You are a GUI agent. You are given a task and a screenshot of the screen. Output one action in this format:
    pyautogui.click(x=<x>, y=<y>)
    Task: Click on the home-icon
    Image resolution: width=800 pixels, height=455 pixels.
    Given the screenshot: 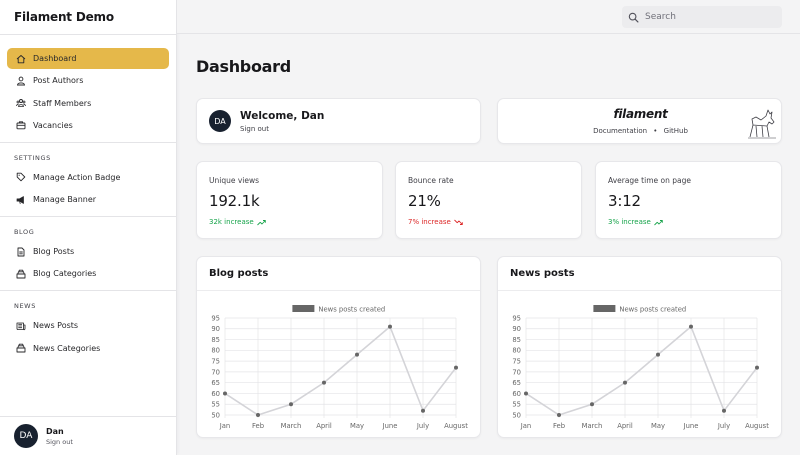 What is the action you would take?
    pyautogui.click(x=20, y=58)
    